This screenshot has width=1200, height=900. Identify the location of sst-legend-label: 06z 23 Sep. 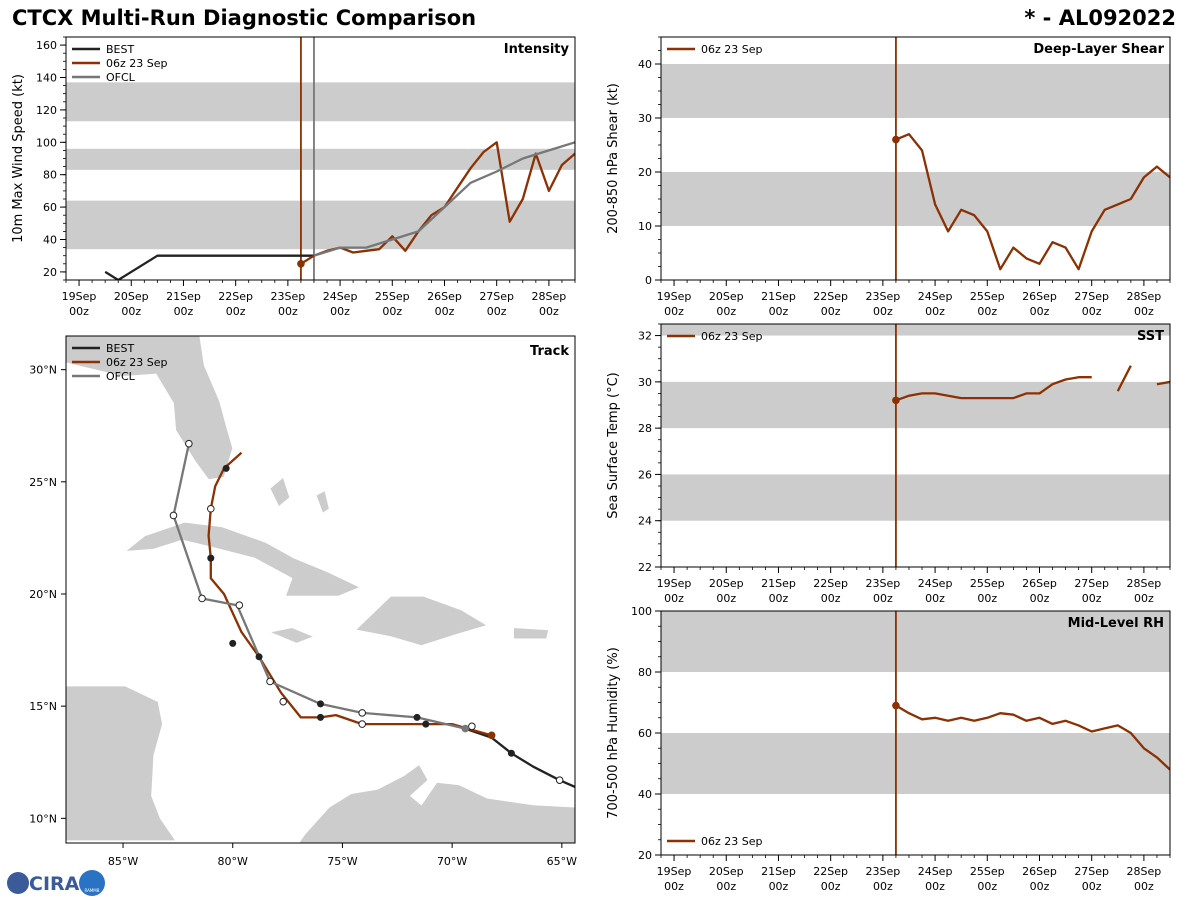
(732, 336).